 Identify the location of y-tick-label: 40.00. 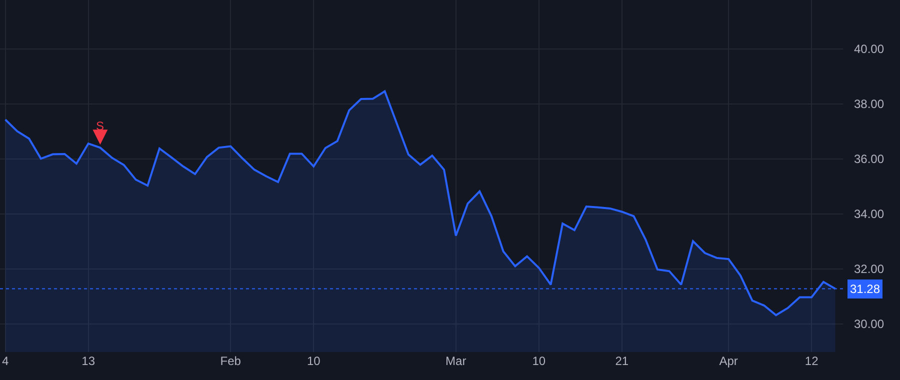
(869, 49).